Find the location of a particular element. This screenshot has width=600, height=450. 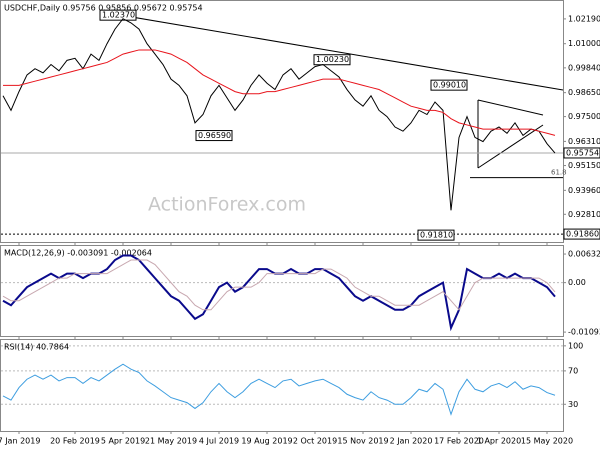

y-tick-label: -0.010939 is located at coordinates (584, 332).